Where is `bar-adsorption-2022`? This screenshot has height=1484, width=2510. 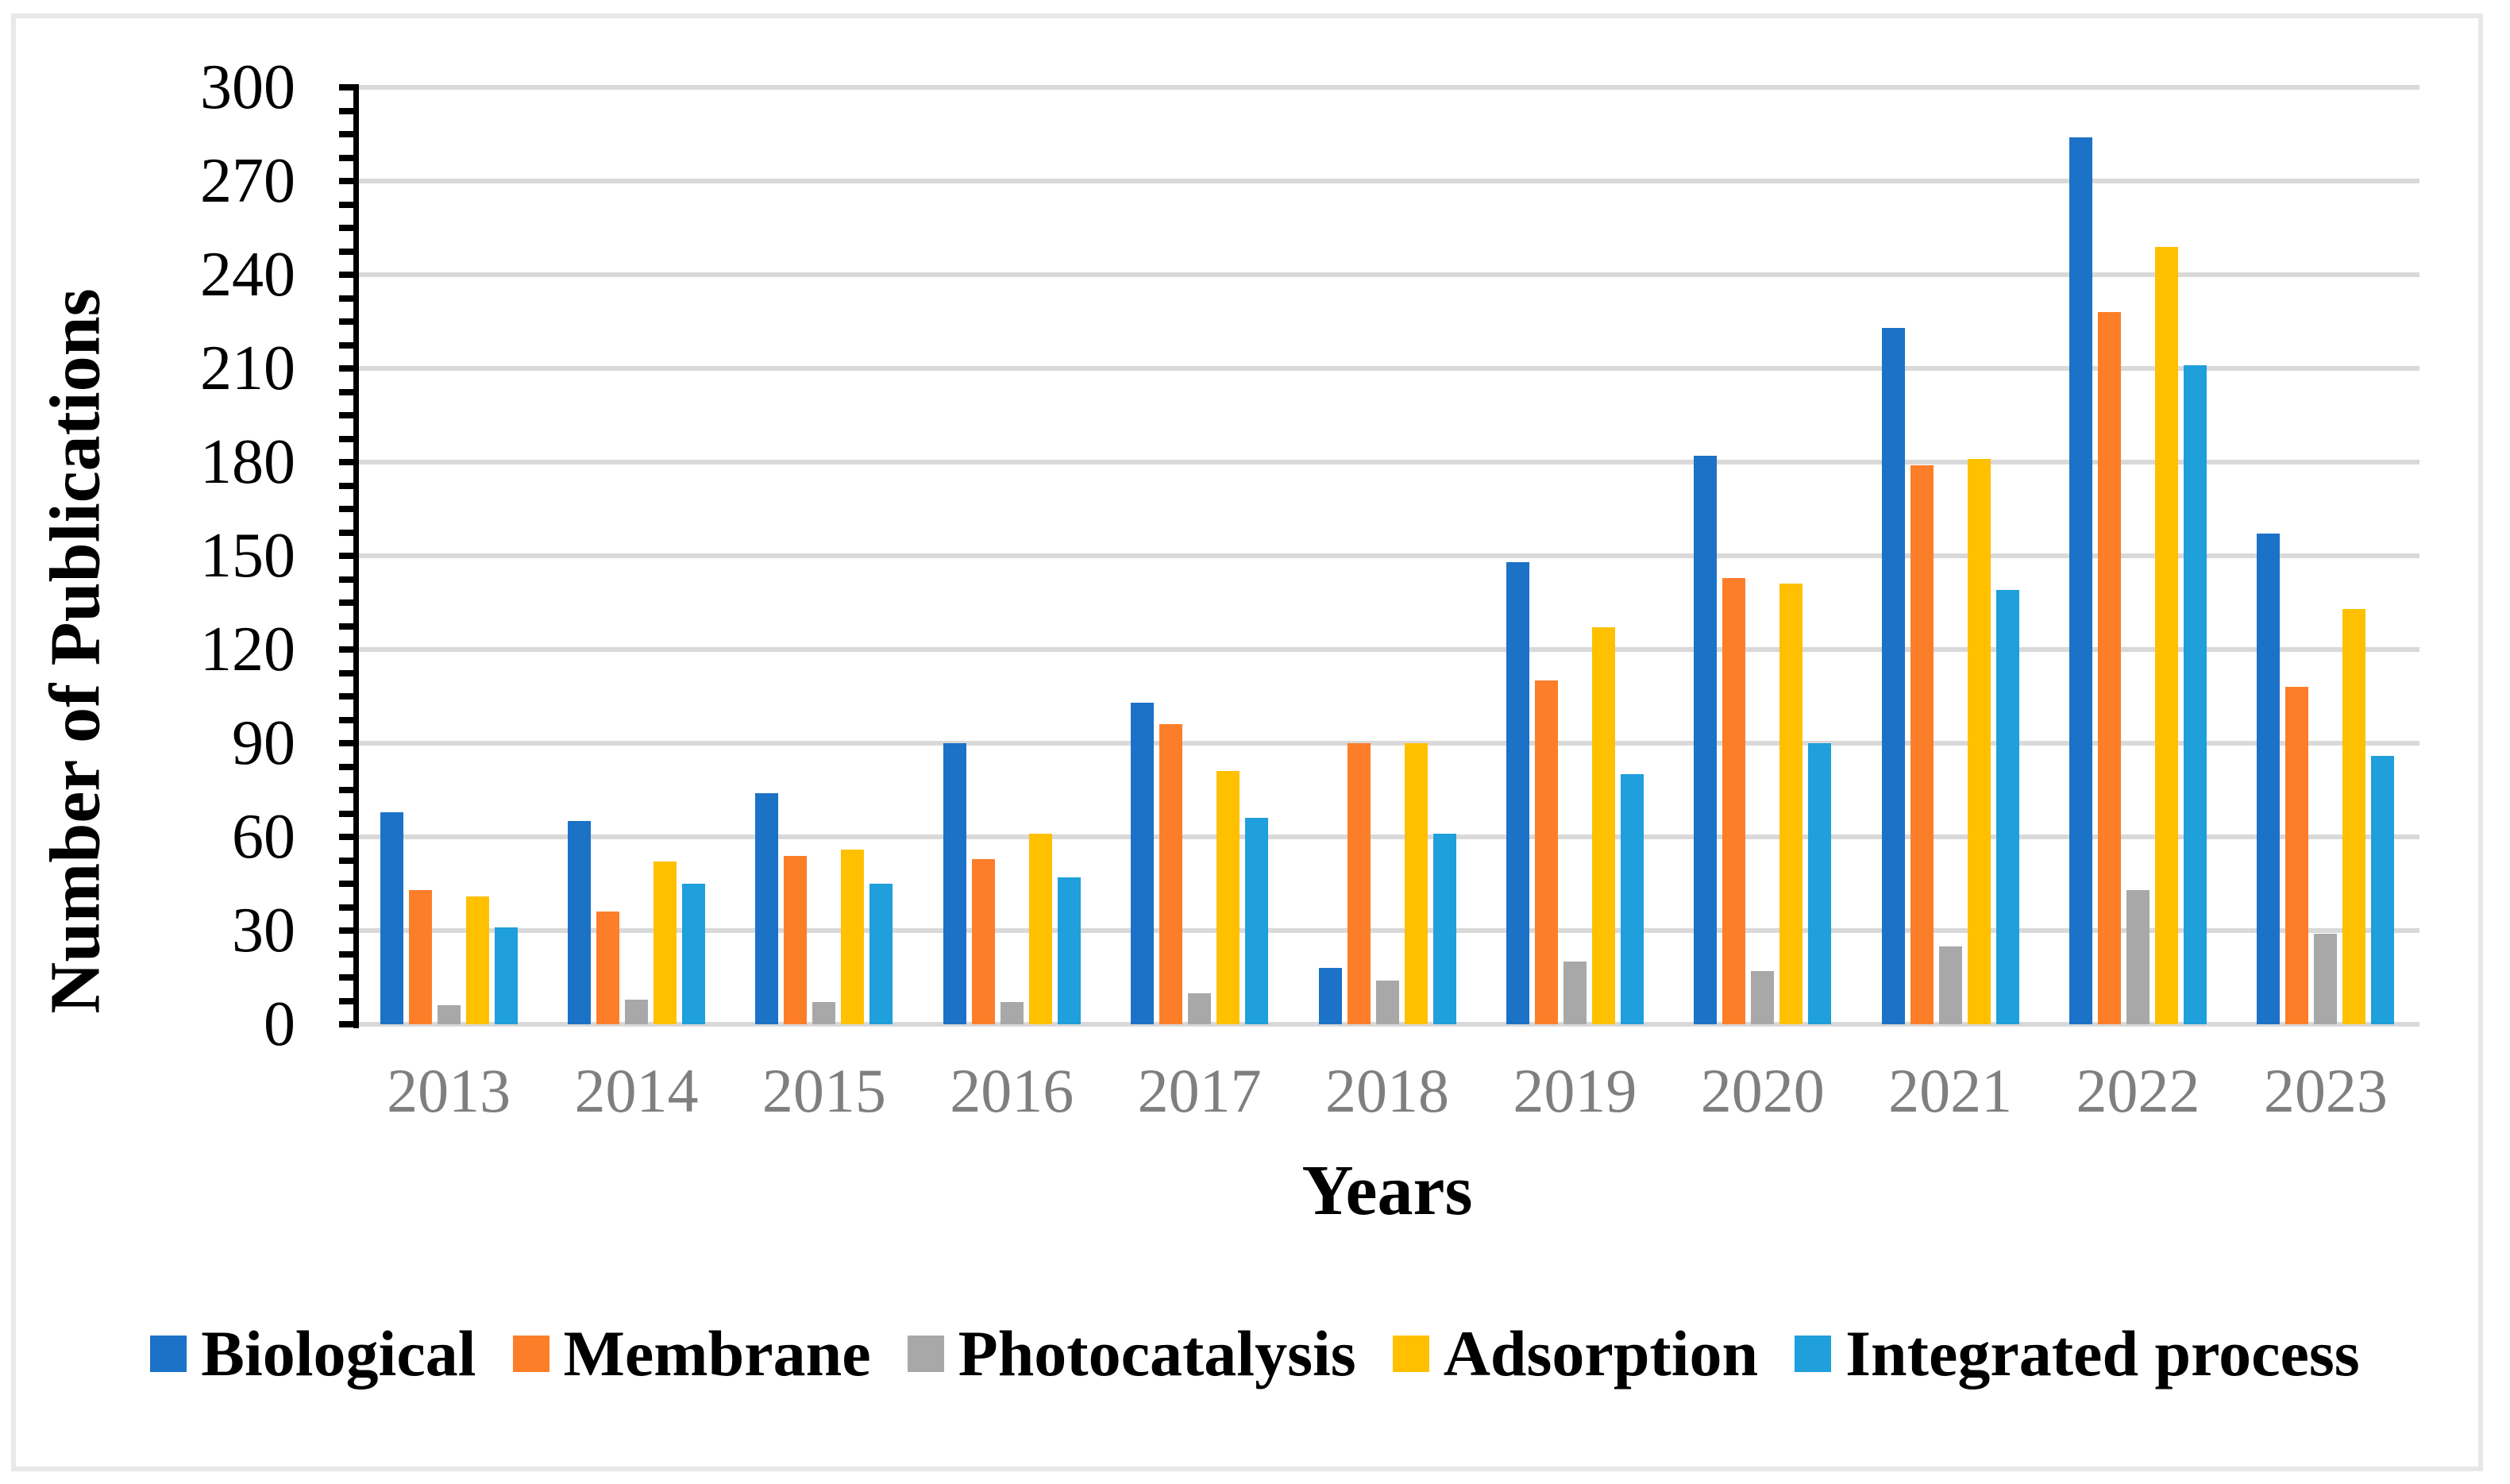 bar-adsorption-2022 is located at coordinates (2166, 635).